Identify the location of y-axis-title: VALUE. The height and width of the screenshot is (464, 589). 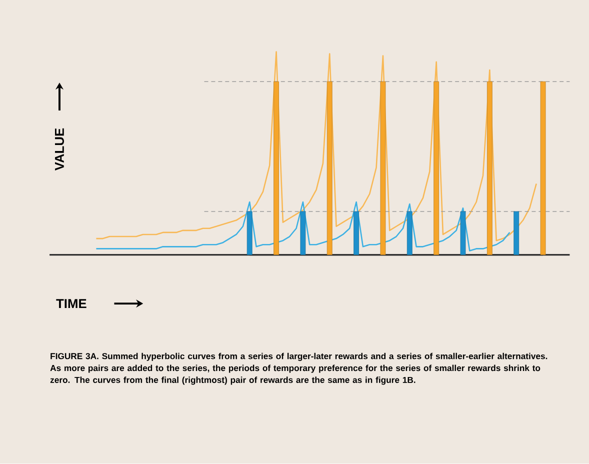
(59, 149).